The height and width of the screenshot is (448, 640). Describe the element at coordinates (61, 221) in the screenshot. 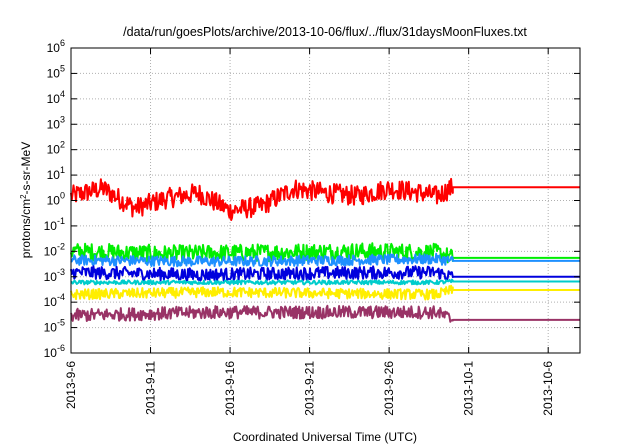

I see `y-tick-exp: -1` at that location.